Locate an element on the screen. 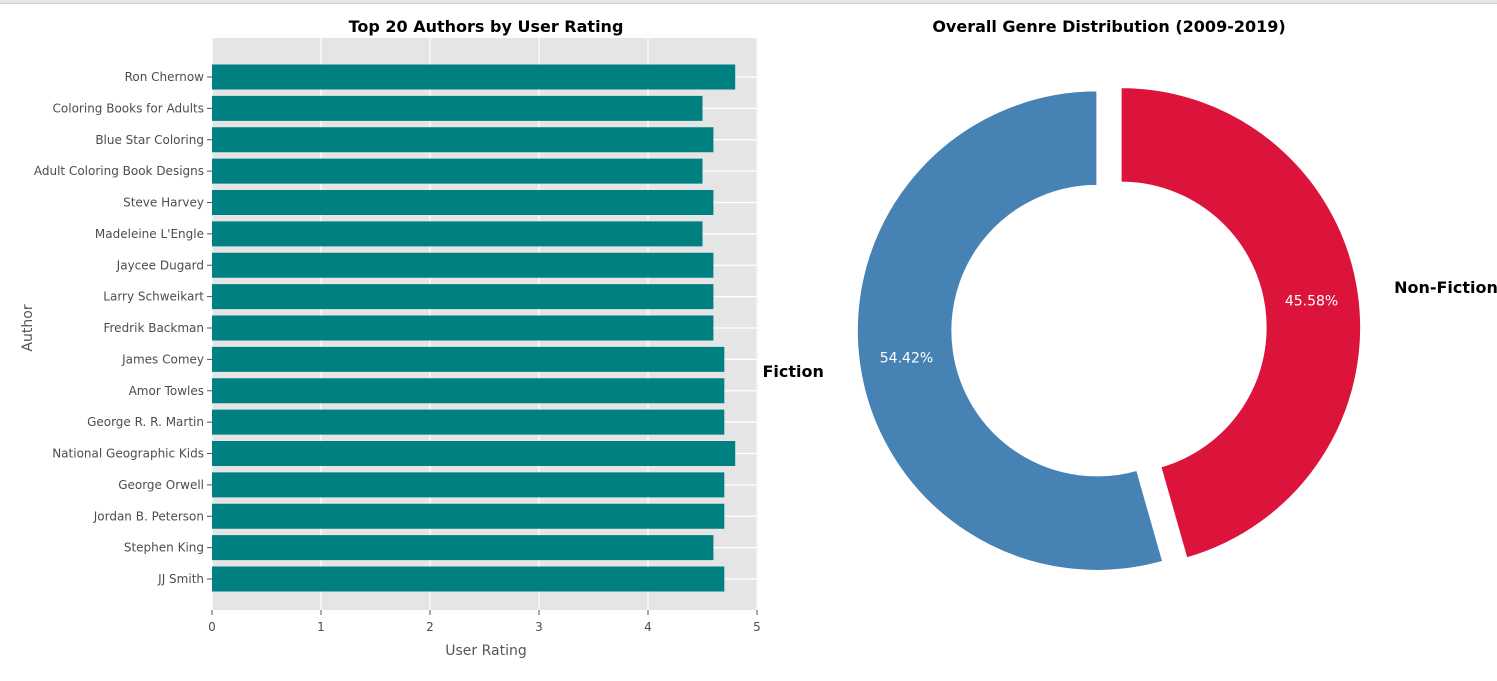  top-border is located at coordinates (748, 2).